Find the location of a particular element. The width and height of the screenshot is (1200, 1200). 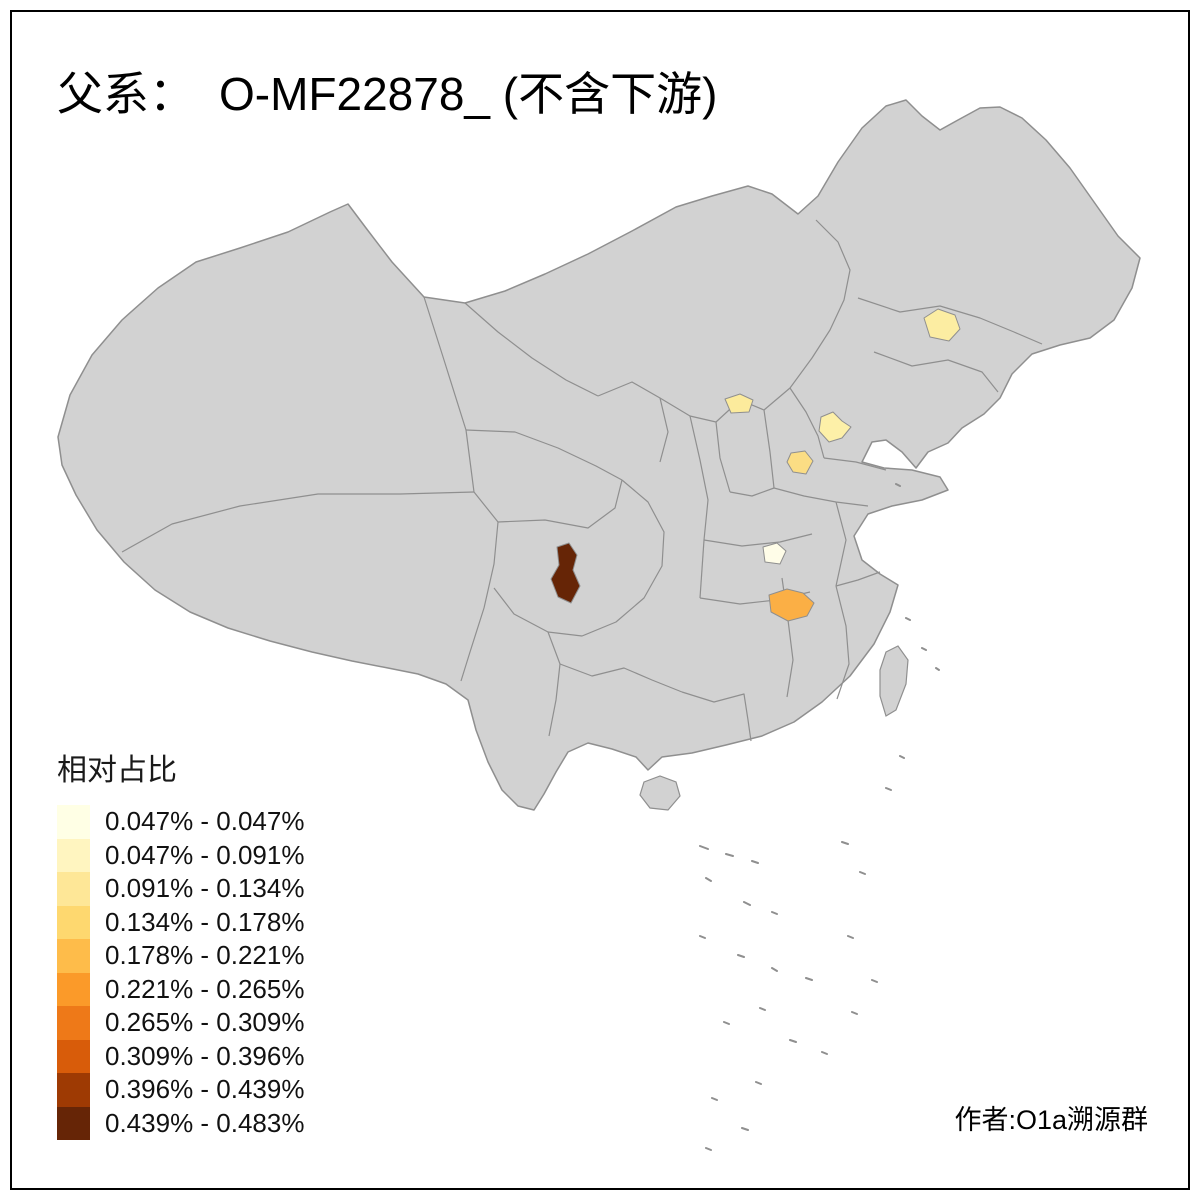

prefecture-shanxi is located at coordinates (739, 403).